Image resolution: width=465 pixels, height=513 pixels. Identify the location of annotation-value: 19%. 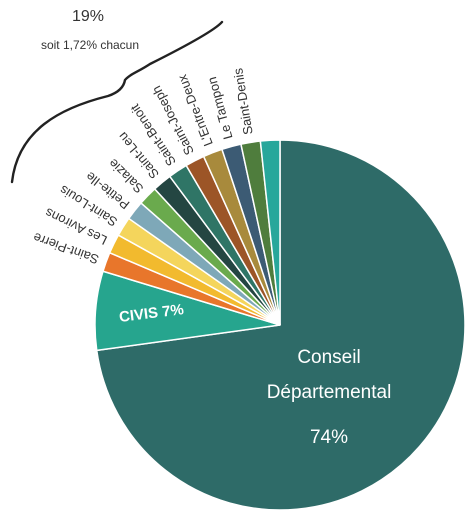
(88, 16).